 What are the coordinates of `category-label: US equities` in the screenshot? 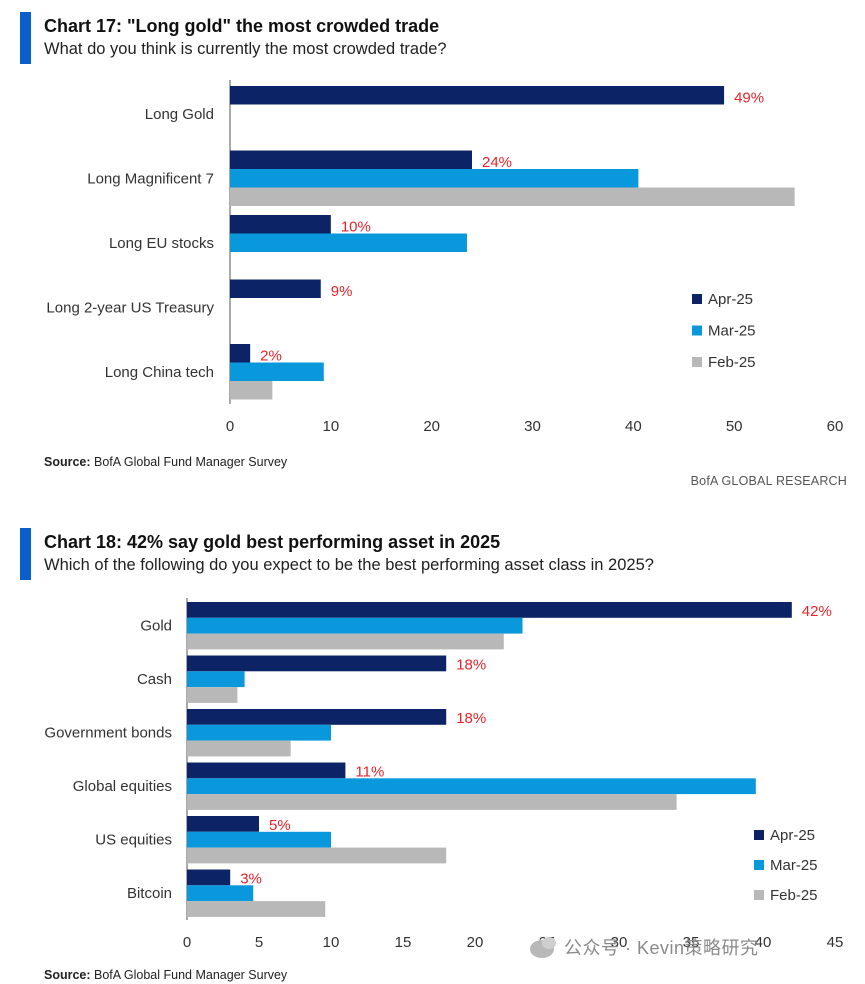 It's located at (133, 840).